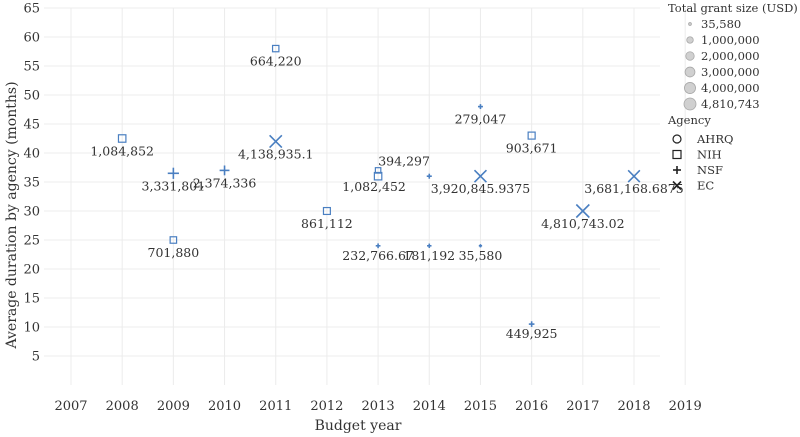 The width and height of the screenshot is (800, 437). What do you see at coordinates (327, 223) in the screenshot?
I see `data-label: 861,112` at bounding box center [327, 223].